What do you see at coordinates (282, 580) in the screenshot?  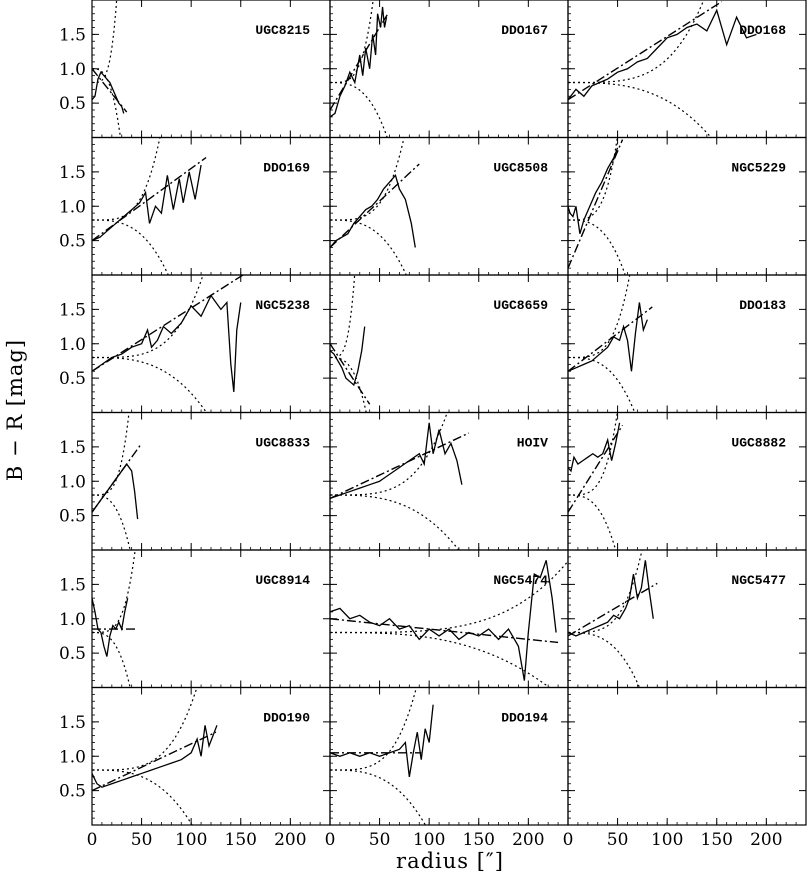 I see `galaxy-label: UGC8914` at bounding box center [282, 580].